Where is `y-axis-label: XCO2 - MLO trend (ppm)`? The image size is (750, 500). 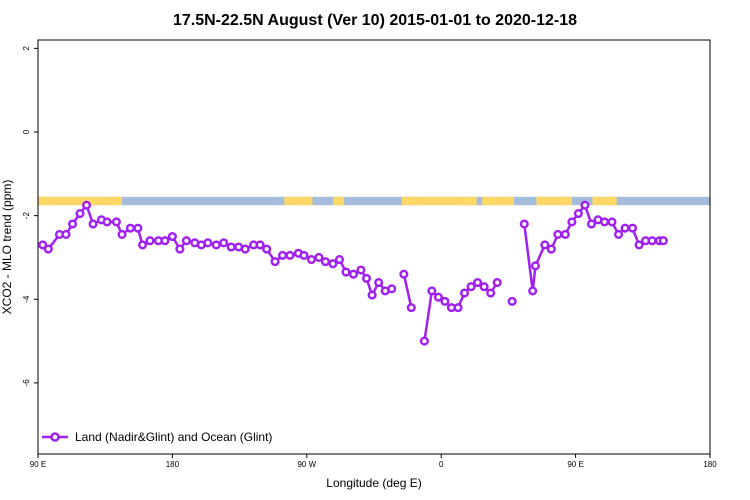 y-axis-label: XCO2 - MLO trend (ppm) is located at coordinates (7, 247).